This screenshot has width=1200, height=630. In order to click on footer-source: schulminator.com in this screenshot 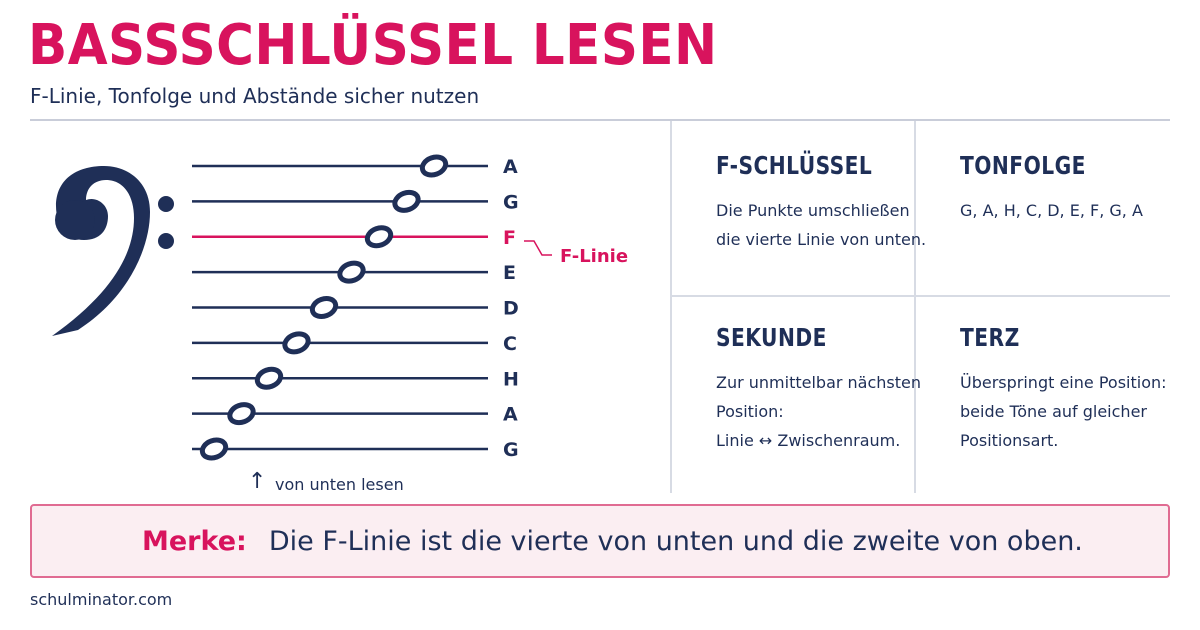, I will do `click(101, 599)`.